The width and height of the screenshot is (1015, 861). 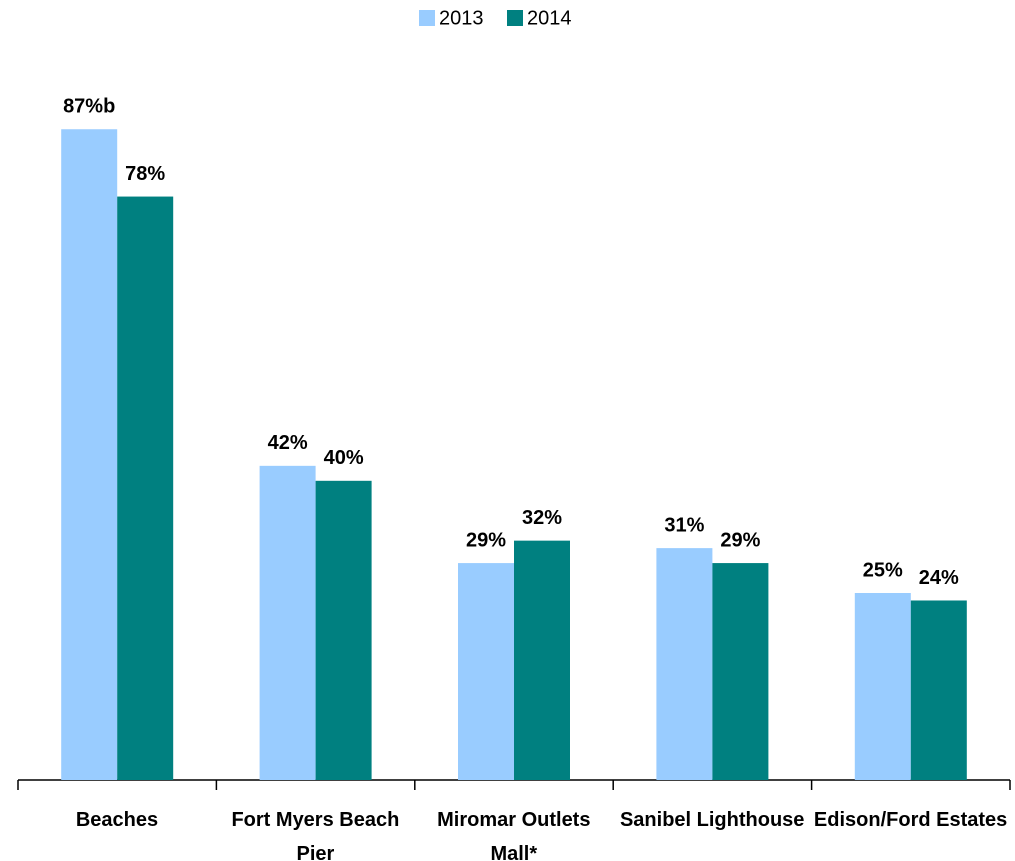 What do you see at coordinates (684, 525) in the screenshot?
I see `data-label: 31%` at bounding box center [684, 525].